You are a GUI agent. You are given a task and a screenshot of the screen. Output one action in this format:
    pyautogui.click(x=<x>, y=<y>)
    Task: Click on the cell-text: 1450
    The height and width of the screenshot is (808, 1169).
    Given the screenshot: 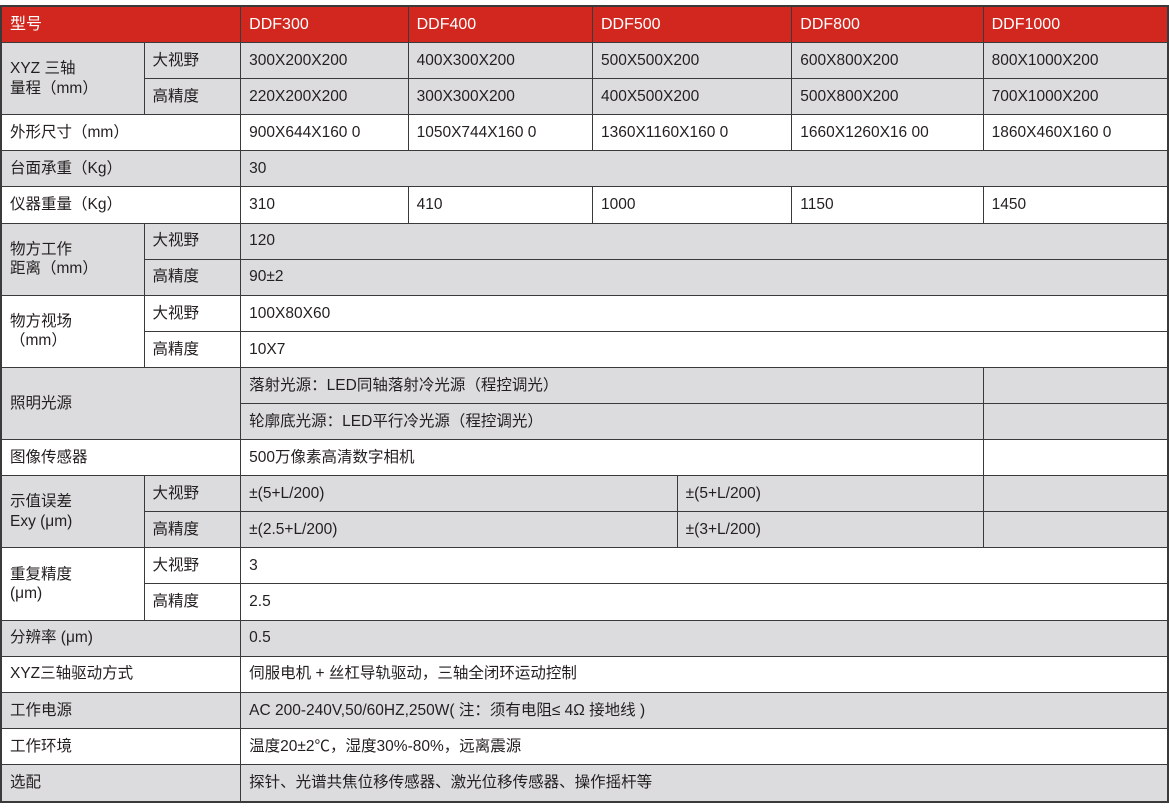 What is the action you would take?
    pyautogui.click(x=1009, y=205)
    